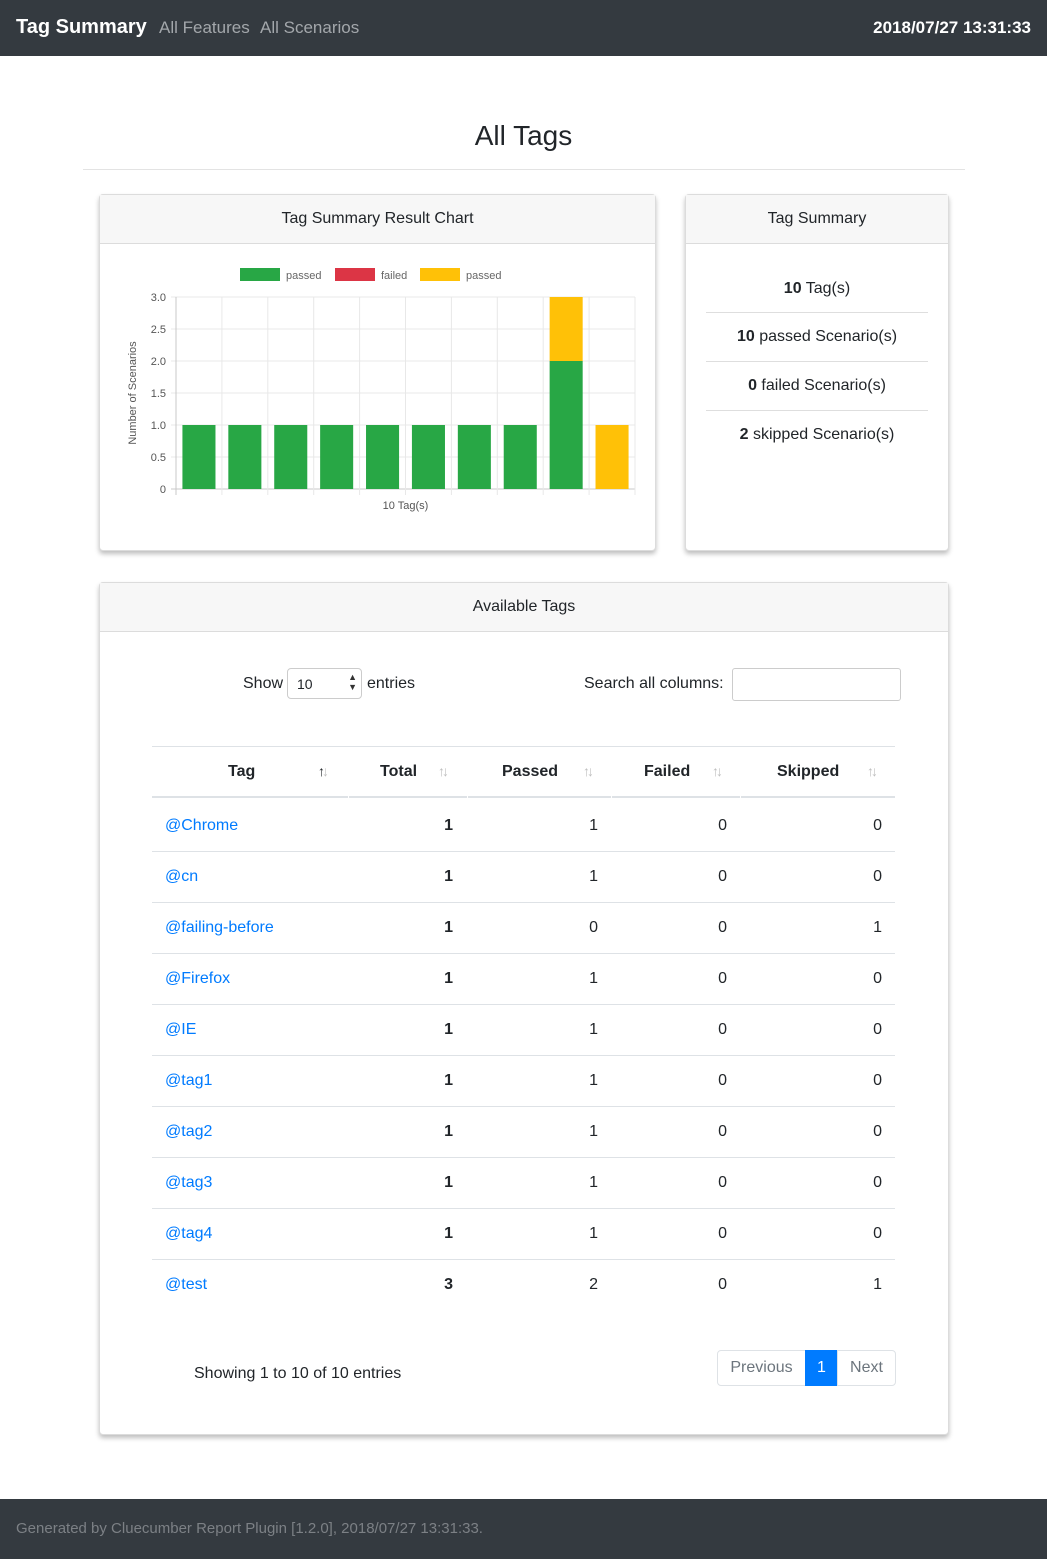  Describe the element at coordinates (377, 219) in the screenshot. I see `chart-card-title: Tag Summary Result Chart` at that location.